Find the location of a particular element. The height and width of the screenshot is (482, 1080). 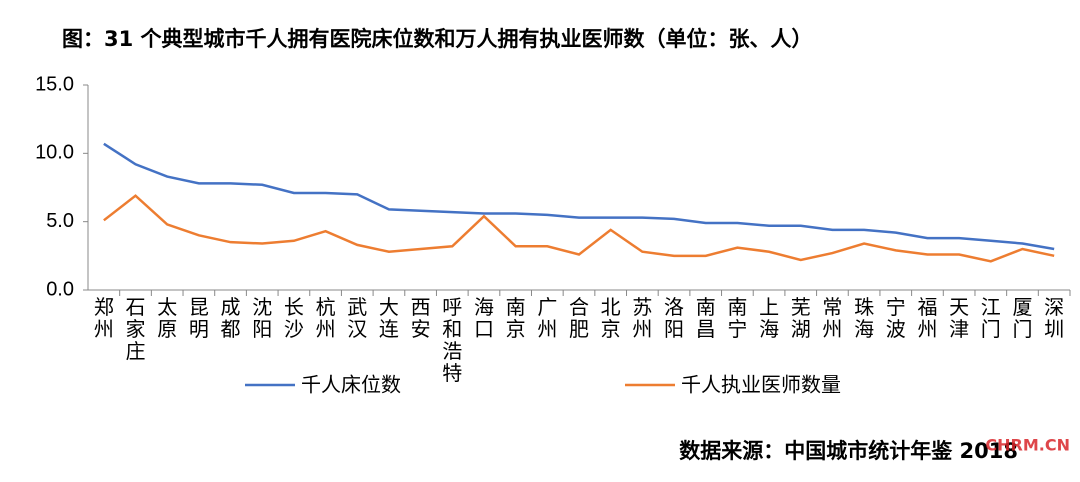

x-tick-label: 苏州 is located at coordinates (642, 318).